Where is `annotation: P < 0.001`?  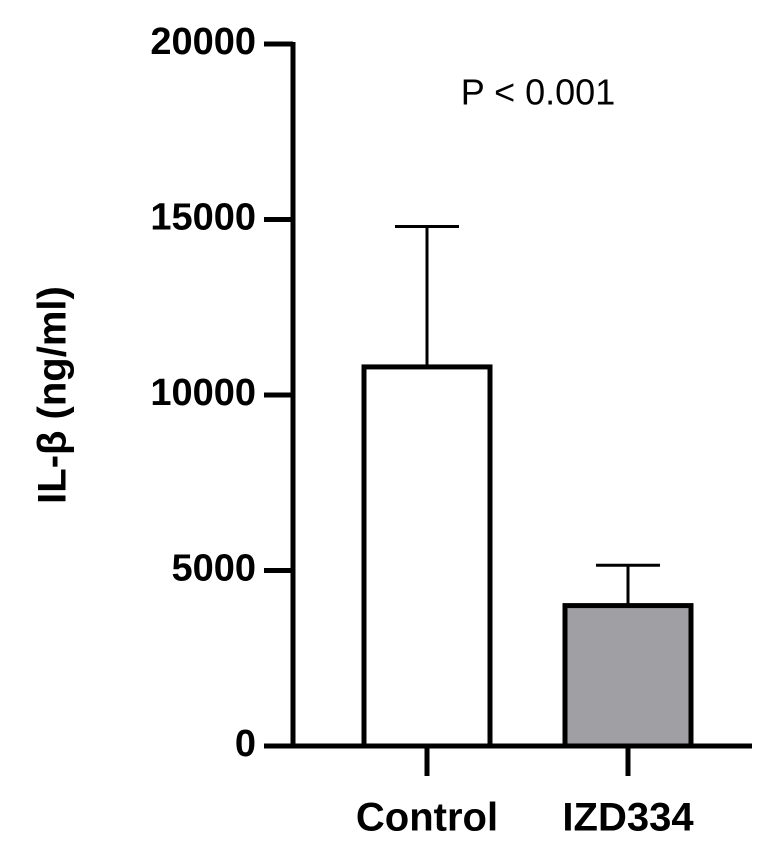 annotation: P < 0.001 is located at coordinates (538, 92).